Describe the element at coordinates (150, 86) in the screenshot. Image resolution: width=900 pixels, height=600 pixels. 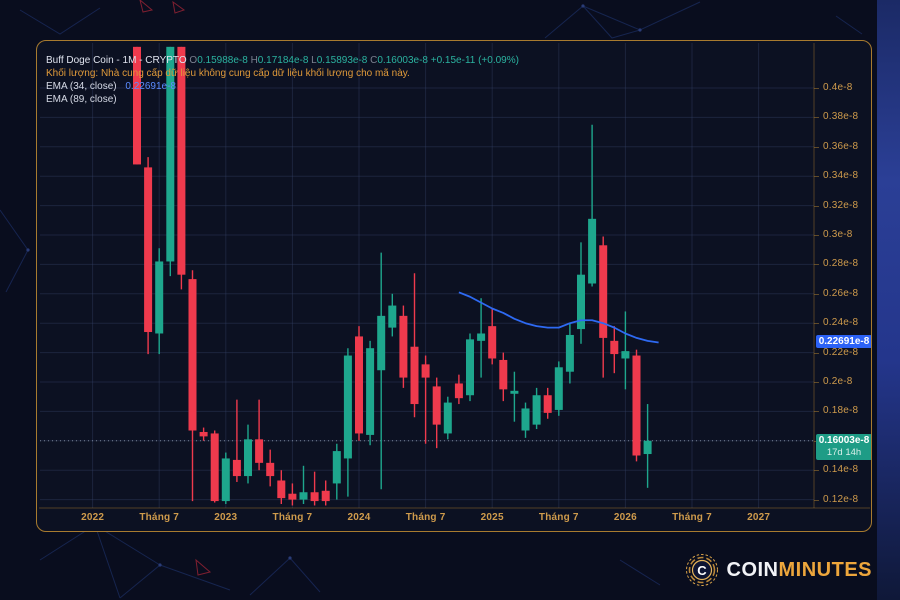
I see `ema34-value: 0.22691e-8` at that location.